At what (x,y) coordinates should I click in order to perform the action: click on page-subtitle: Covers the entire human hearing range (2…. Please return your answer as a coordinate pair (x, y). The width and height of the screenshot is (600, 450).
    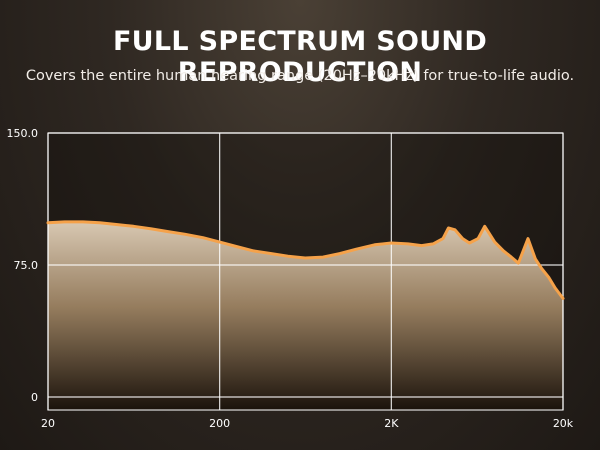
    Looking at the image, I should click on (300, 76).